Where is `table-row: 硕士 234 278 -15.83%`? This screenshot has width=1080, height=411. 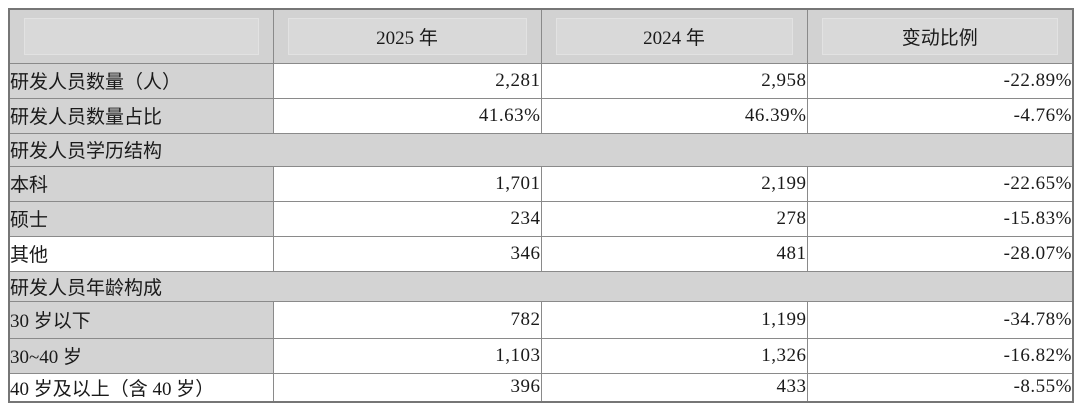 table-row: 硕士 234 278 -15.83% is located at coordinates (541, 218).